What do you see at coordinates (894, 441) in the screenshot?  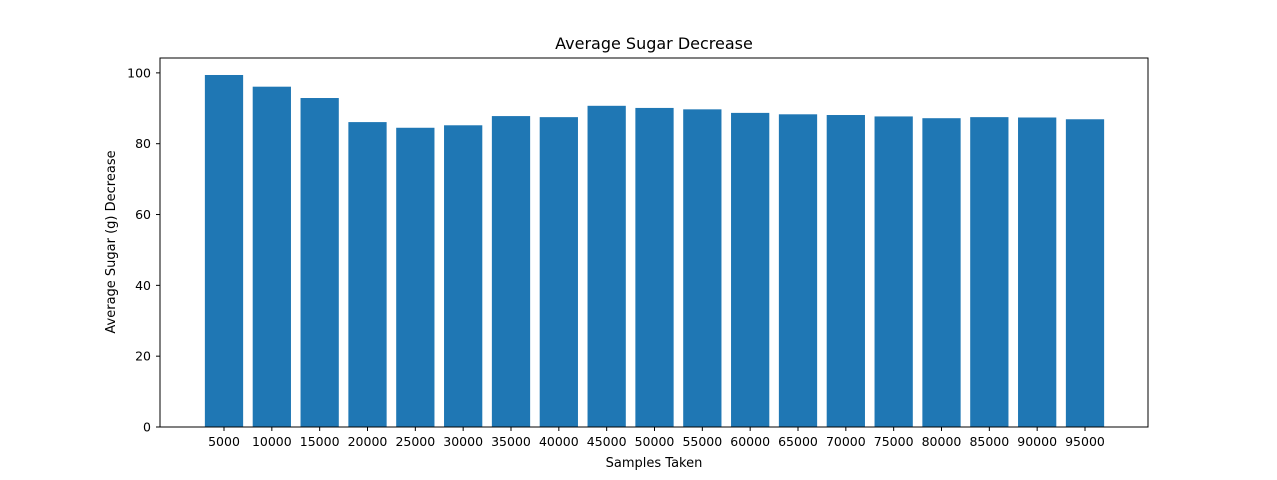 I see `x-tick-label: 75000` at bounding box center [894, 441].